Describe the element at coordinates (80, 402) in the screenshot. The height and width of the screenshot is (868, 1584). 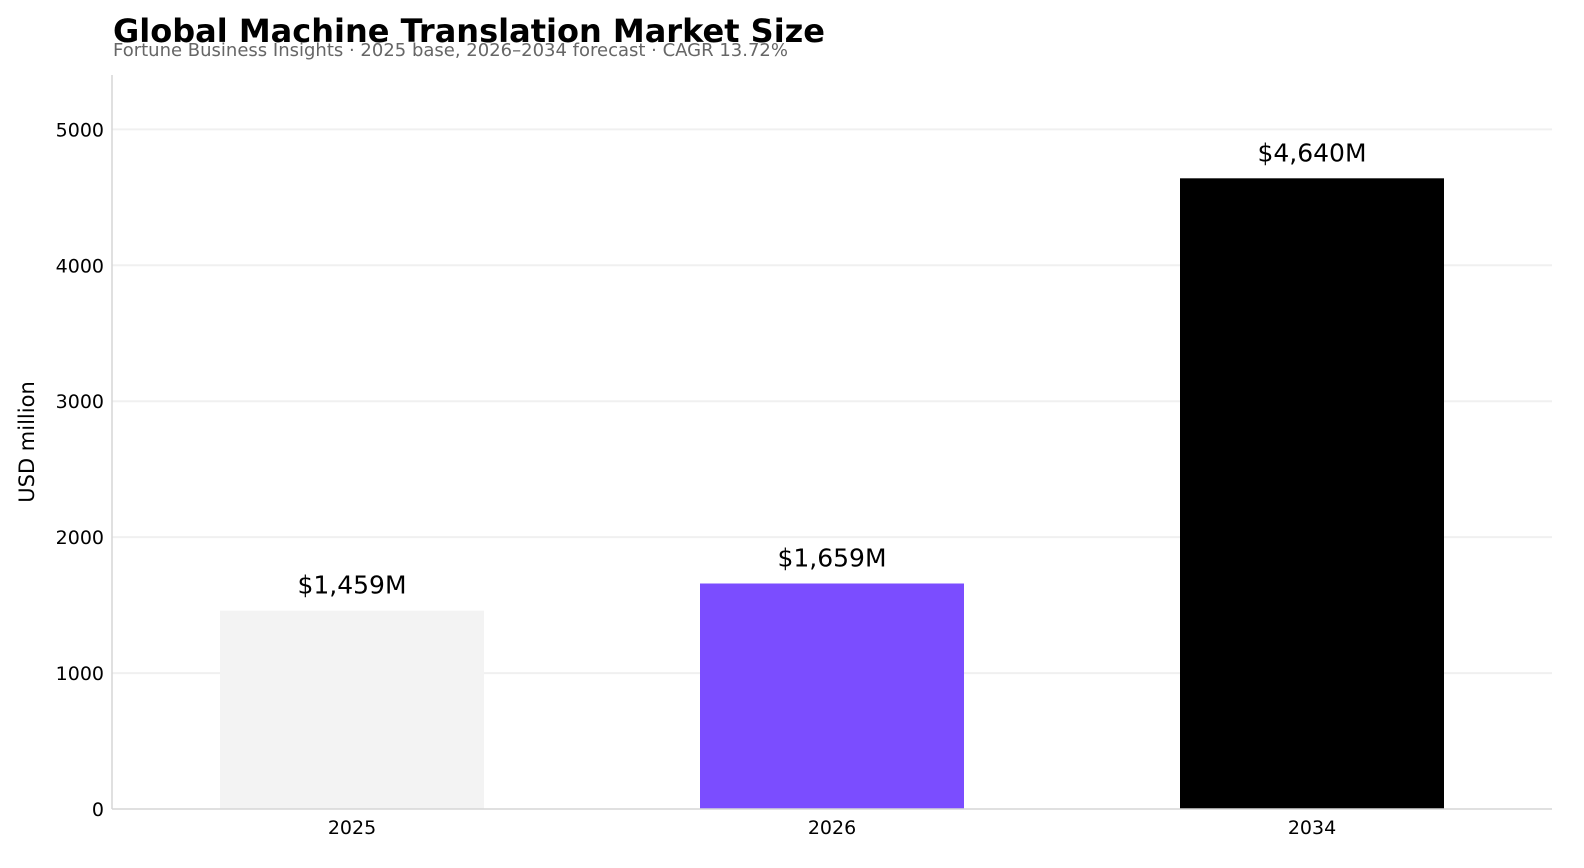
I see `y-tick-label: 3000` at that location.